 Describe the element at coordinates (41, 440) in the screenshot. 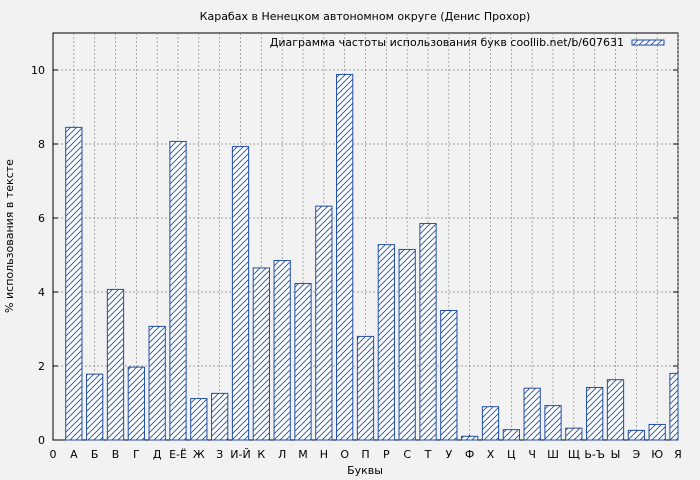

I see `y-tick-label: 0` at that location.